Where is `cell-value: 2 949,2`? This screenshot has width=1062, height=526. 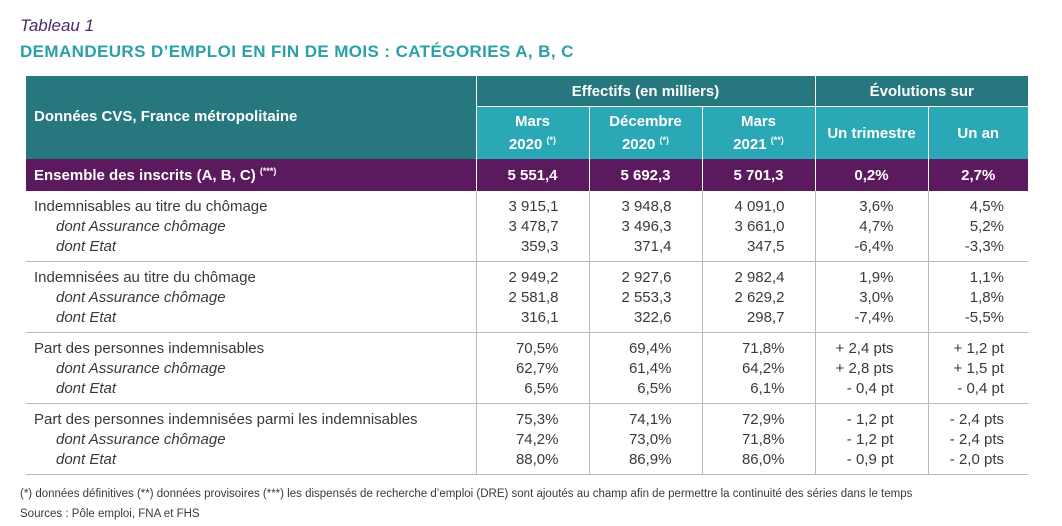
cell-value: 2 949,2 is located at coordinates (533, 277).